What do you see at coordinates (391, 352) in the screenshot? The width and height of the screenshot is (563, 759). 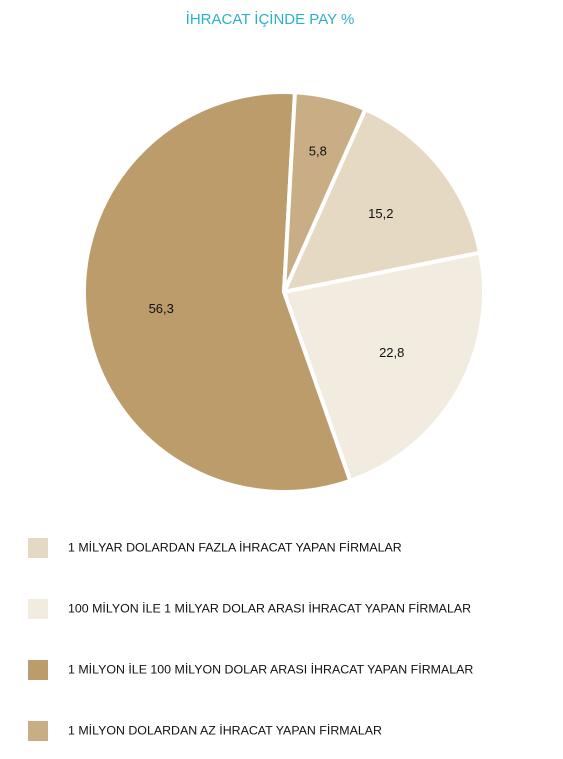 I see `data-label: 22,8` at bounding box center [391, 352].